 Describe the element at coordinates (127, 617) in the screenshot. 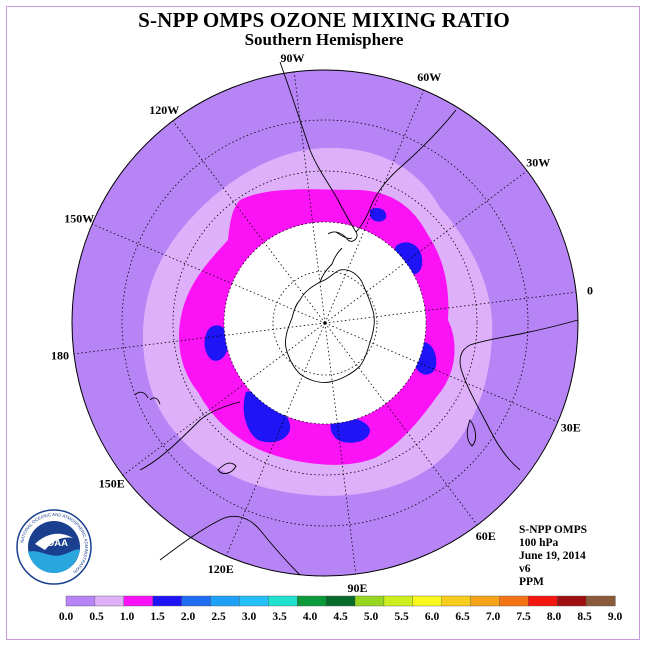

I see `legend-tick-label: 1.0` at that location.